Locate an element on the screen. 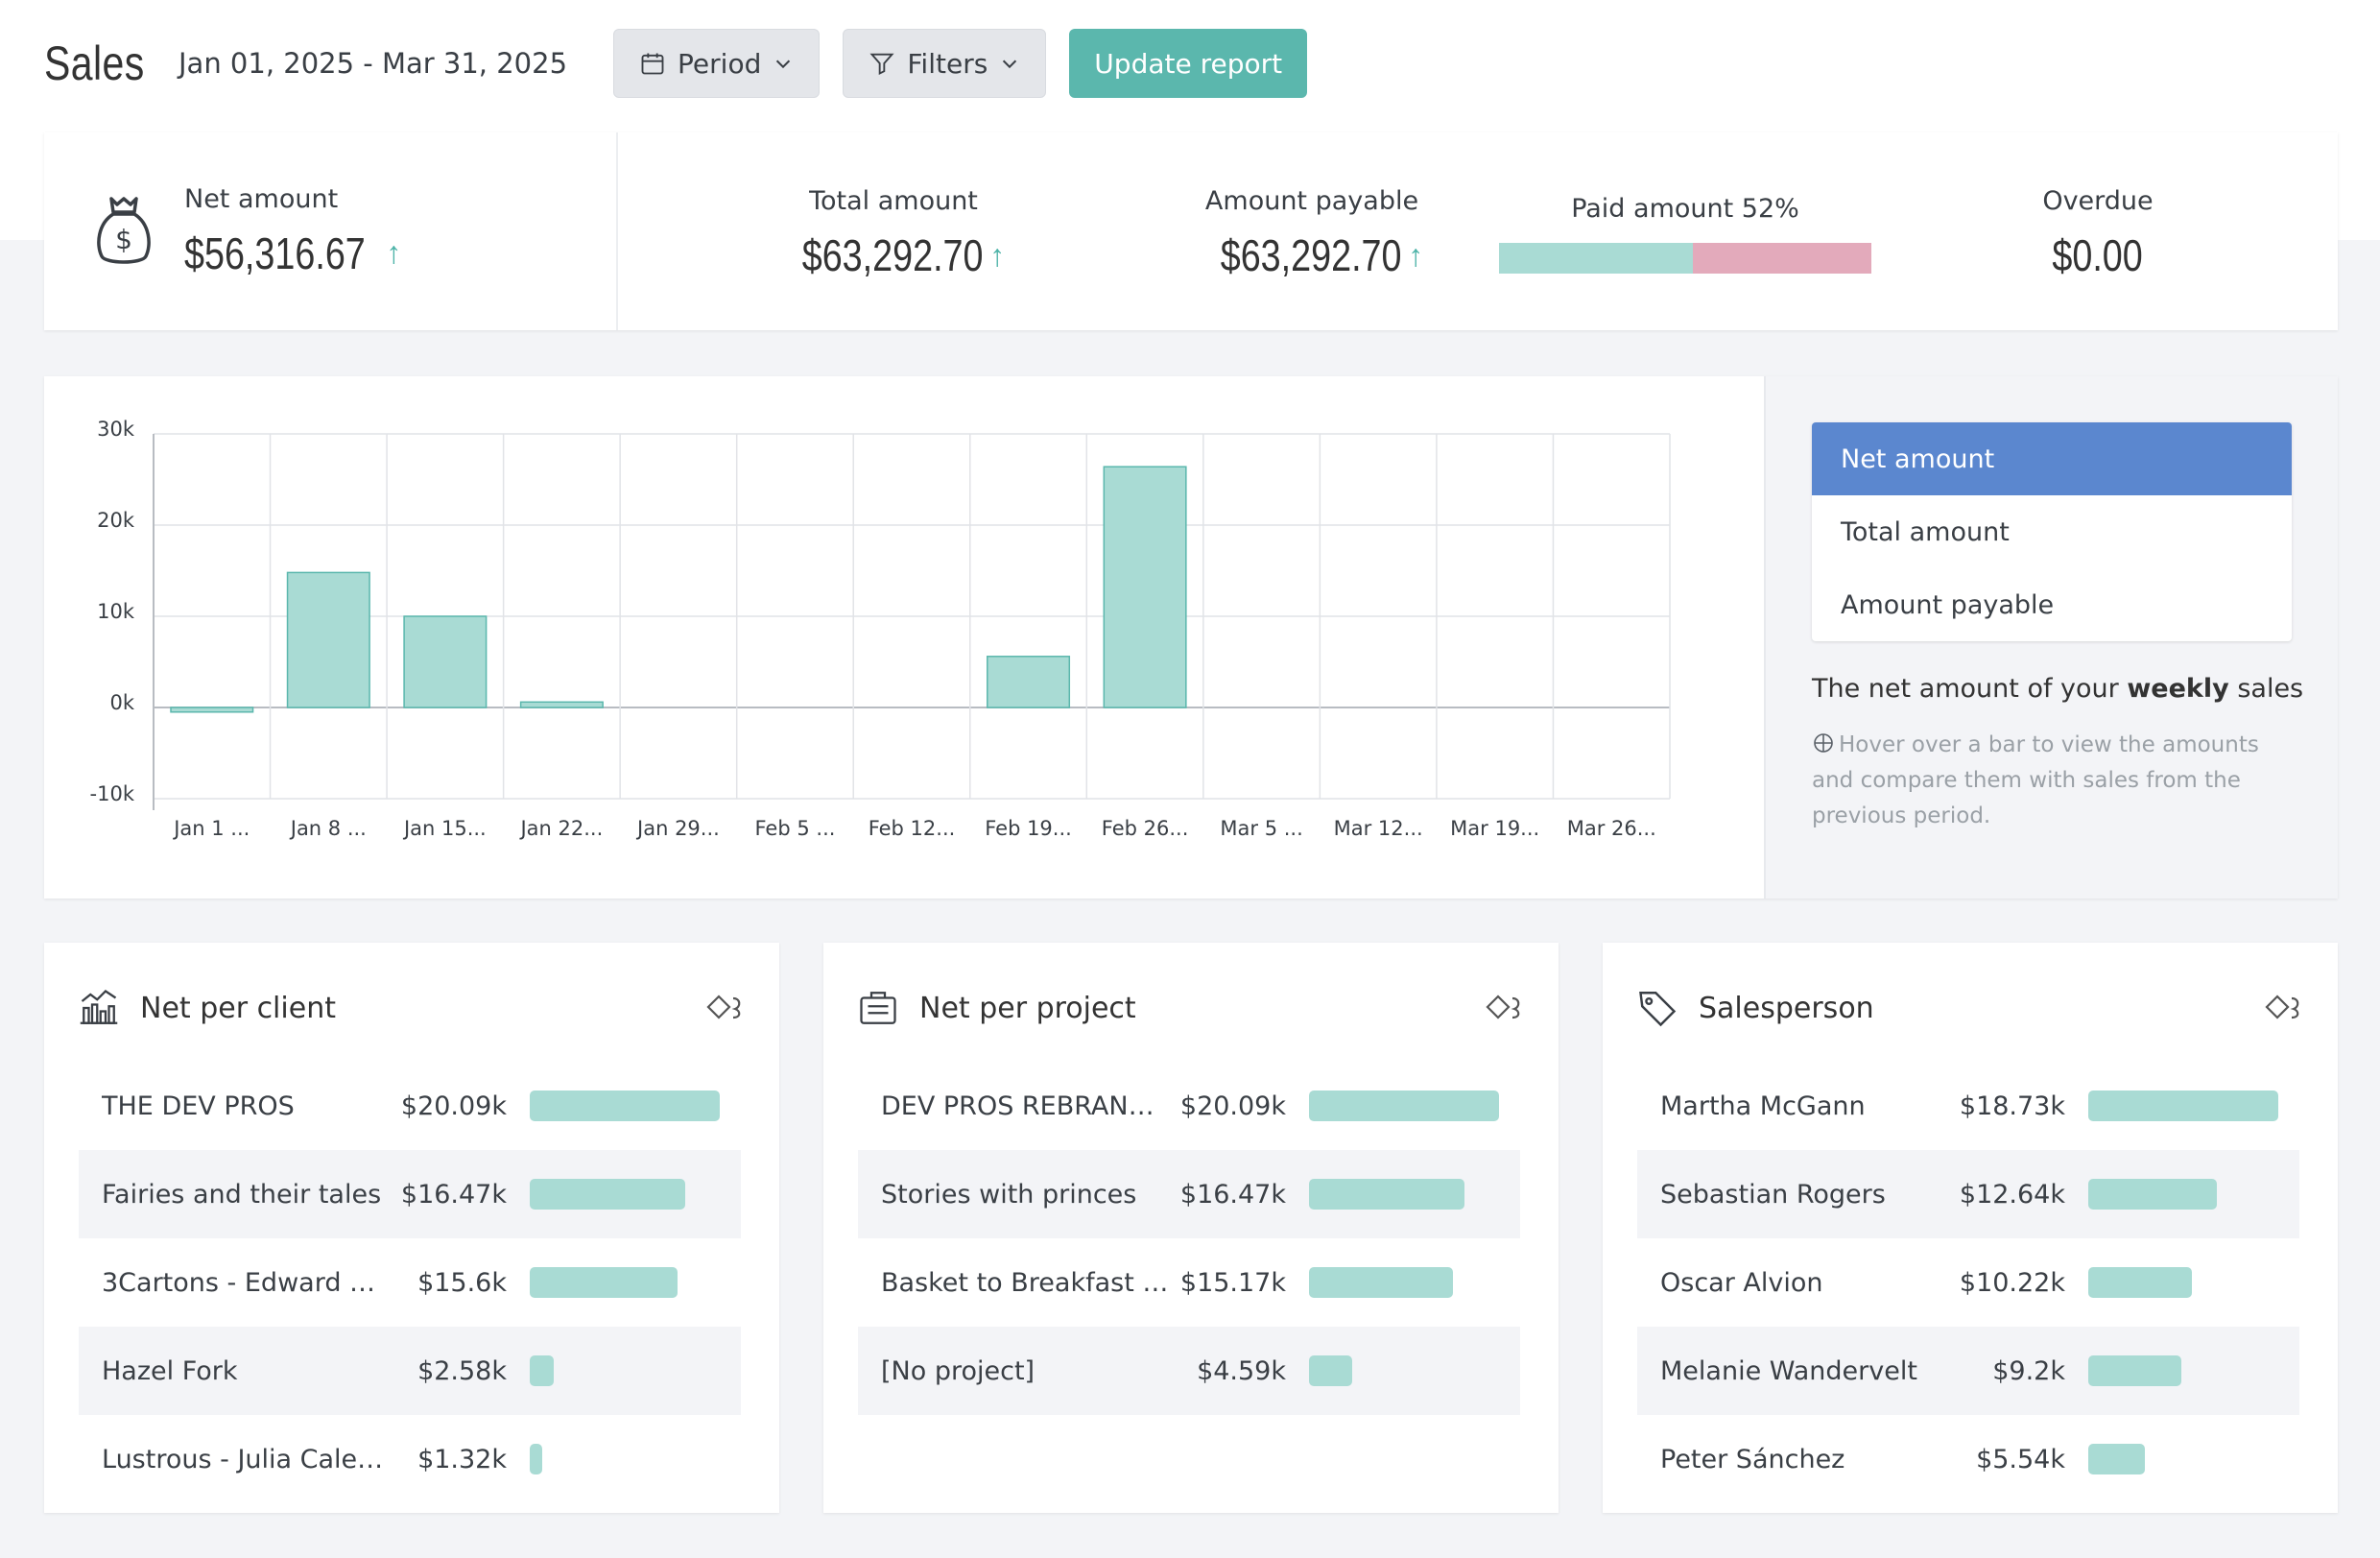 The height and width of the screenshot is (1558, 2380). item-amount: $5.54k is located at coordinates (2020, 1459).